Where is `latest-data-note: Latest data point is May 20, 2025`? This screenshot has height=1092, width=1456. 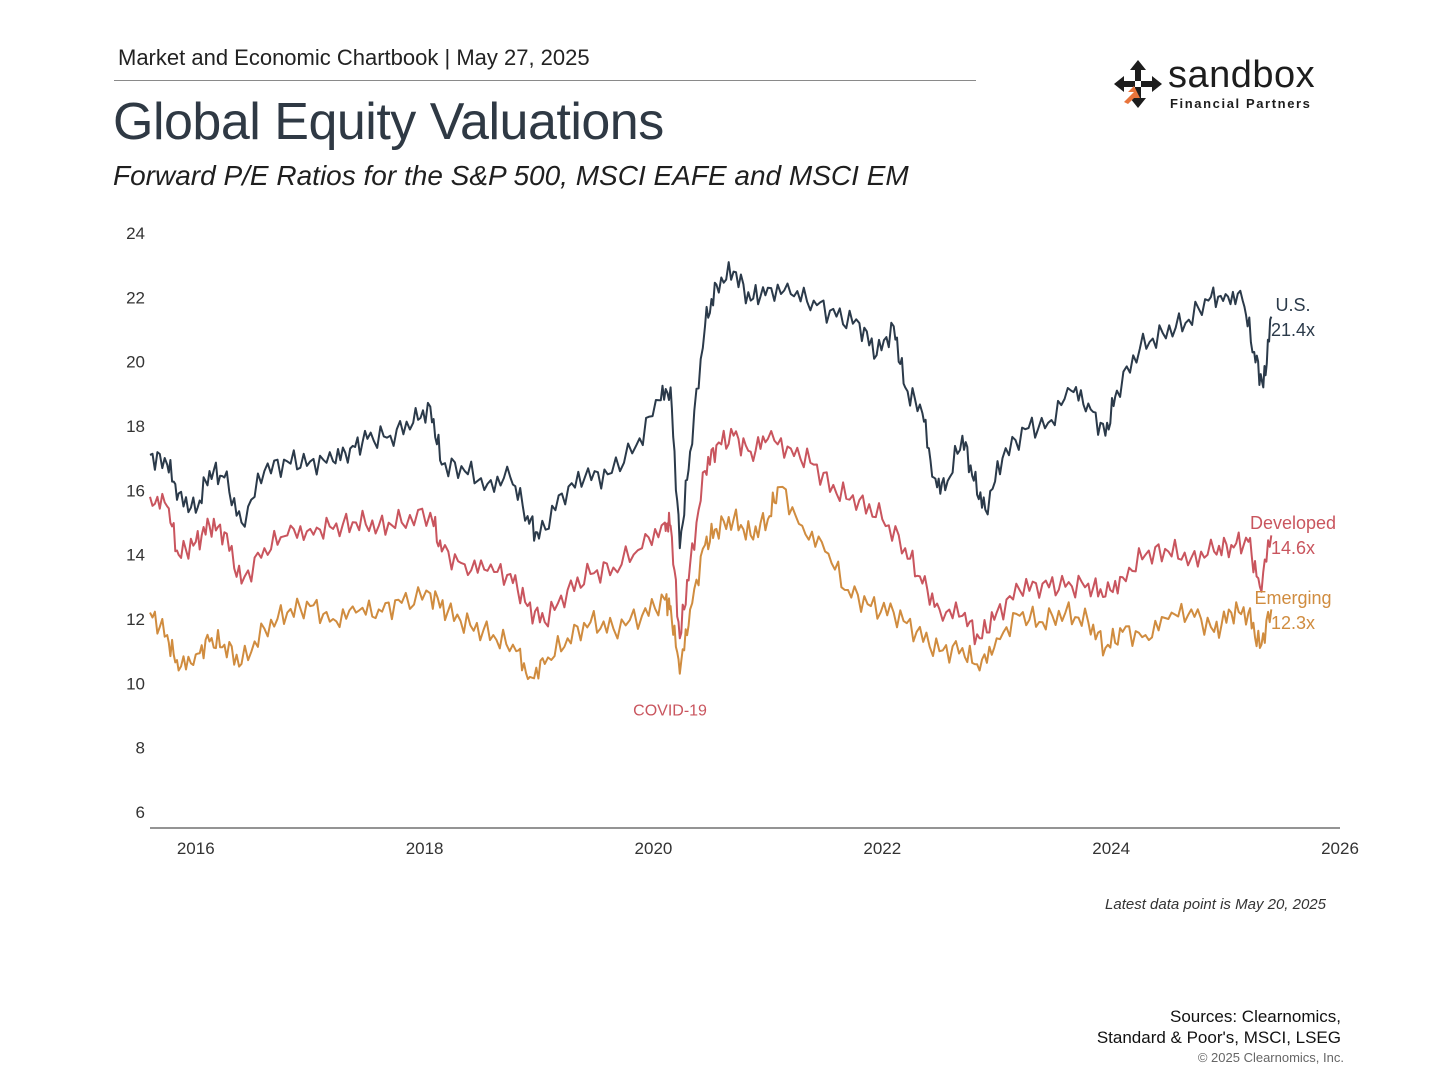 latest-data-note: Latest data point is May 20, 2025 is located at coordinates (1215, 904).